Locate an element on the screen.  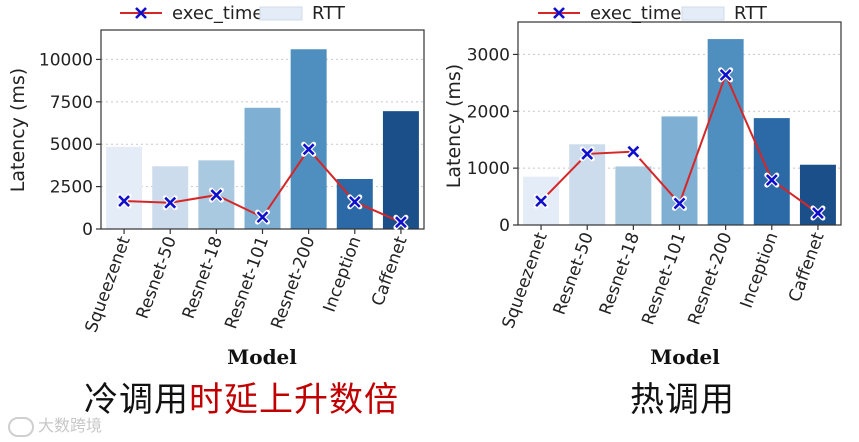
cold-ytick-label: 0 is located at coordinates (87, 230).